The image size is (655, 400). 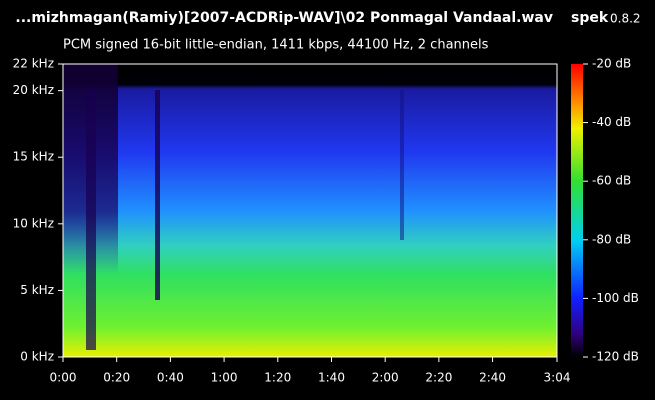 What do you see at coordinates (438, 378) in the screenshot?
I see `x-tick-label: 2:20` at bounding box center [438, 378].